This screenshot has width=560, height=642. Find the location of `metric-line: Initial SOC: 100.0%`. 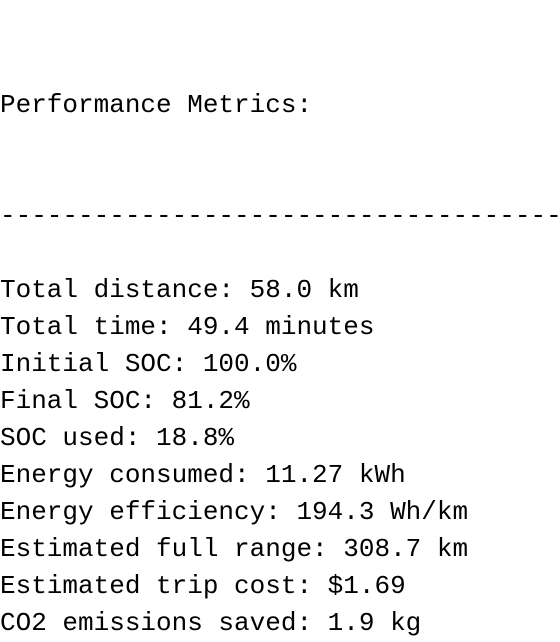

metric-line: Initial SOC: 100.0% is located at coordinates (148, 364).